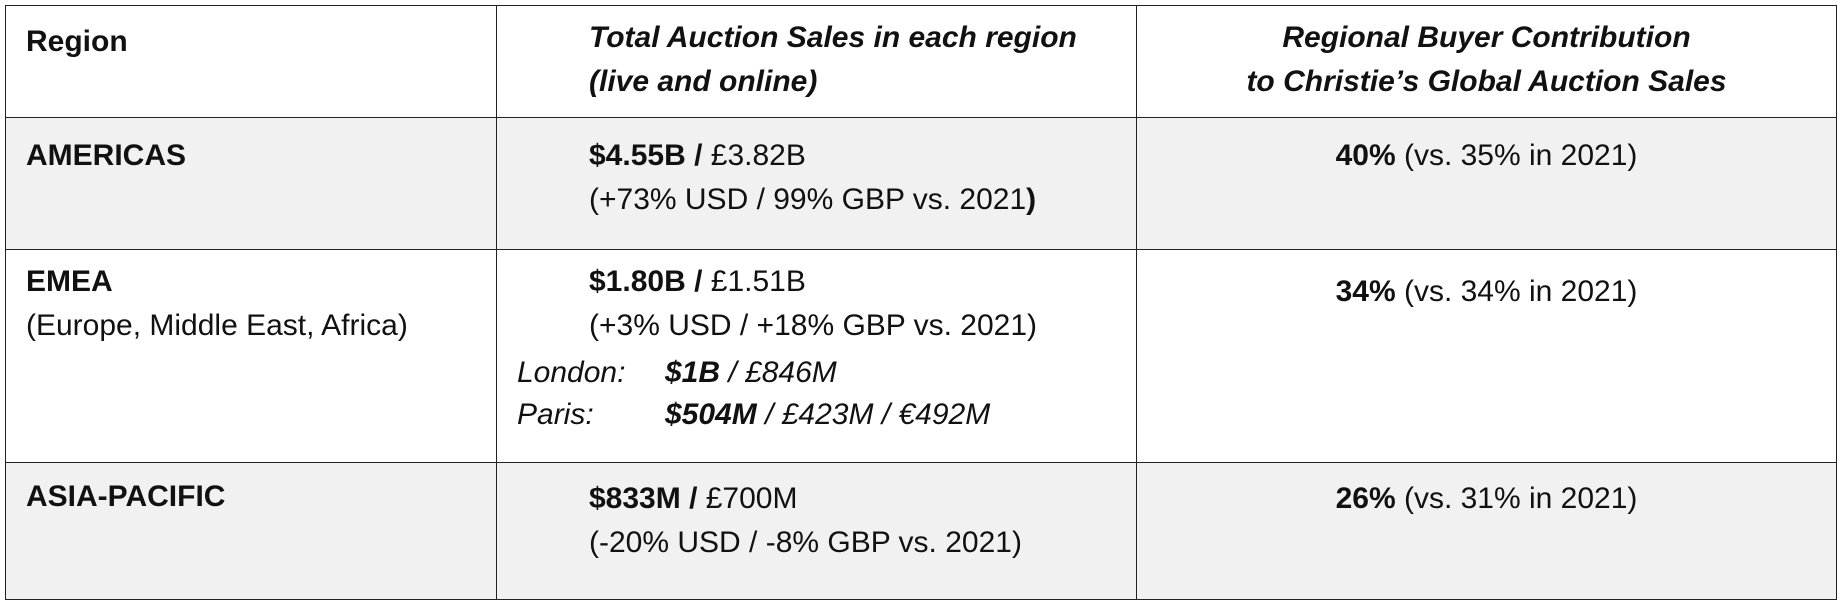 The height and width of the screenshot is (602, 1841). Describe the element at coordinates (69, 281) in the screenshot. I see `region-name: EMEA` at that location.